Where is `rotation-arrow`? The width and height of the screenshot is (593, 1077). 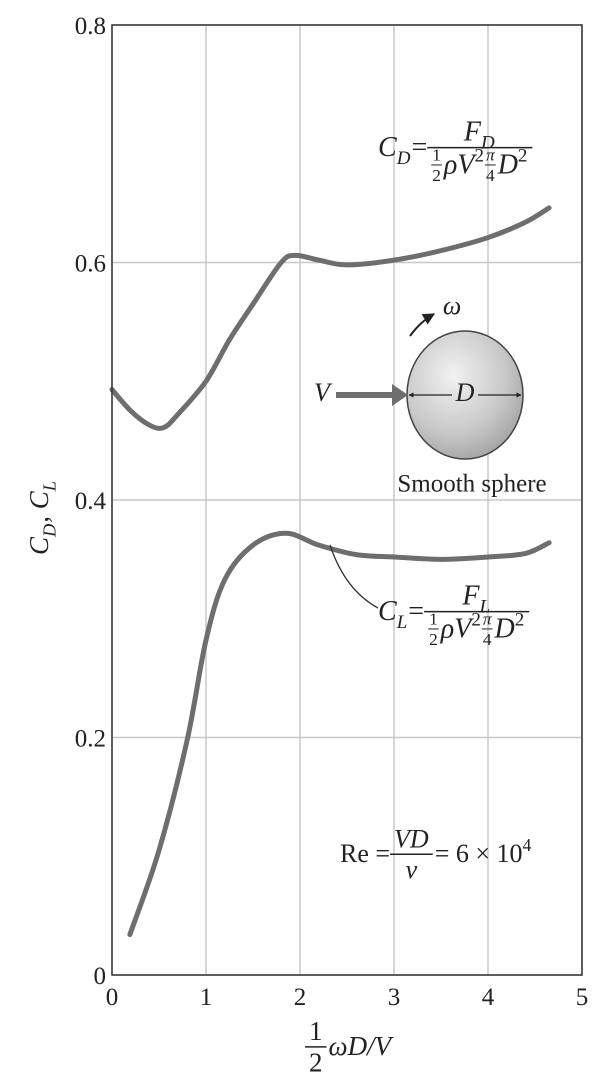
rotation-arrow is located at coordinates (422, 325).